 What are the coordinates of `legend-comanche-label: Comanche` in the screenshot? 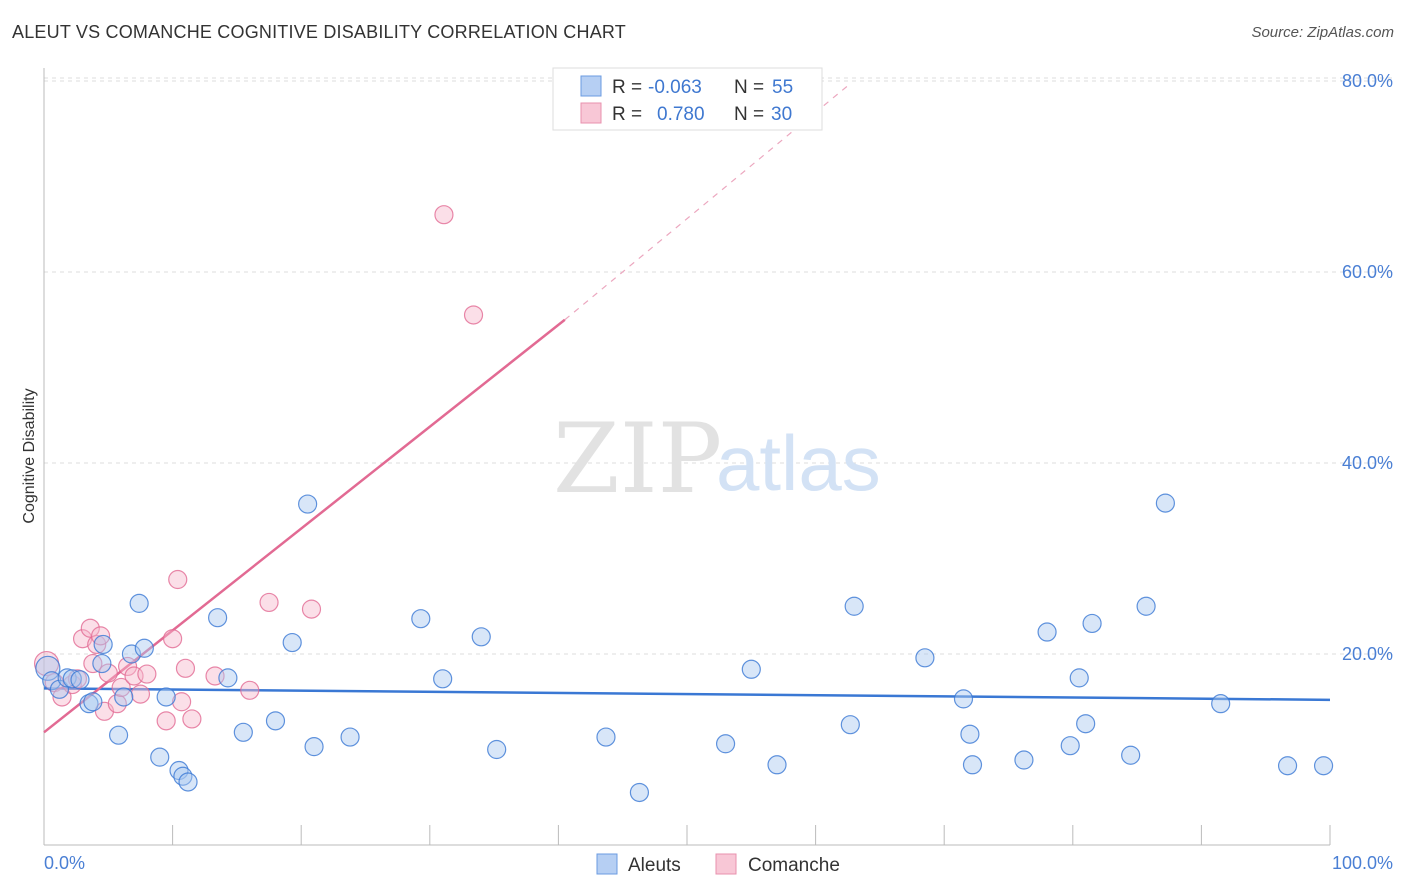 It's located at (794, 865).